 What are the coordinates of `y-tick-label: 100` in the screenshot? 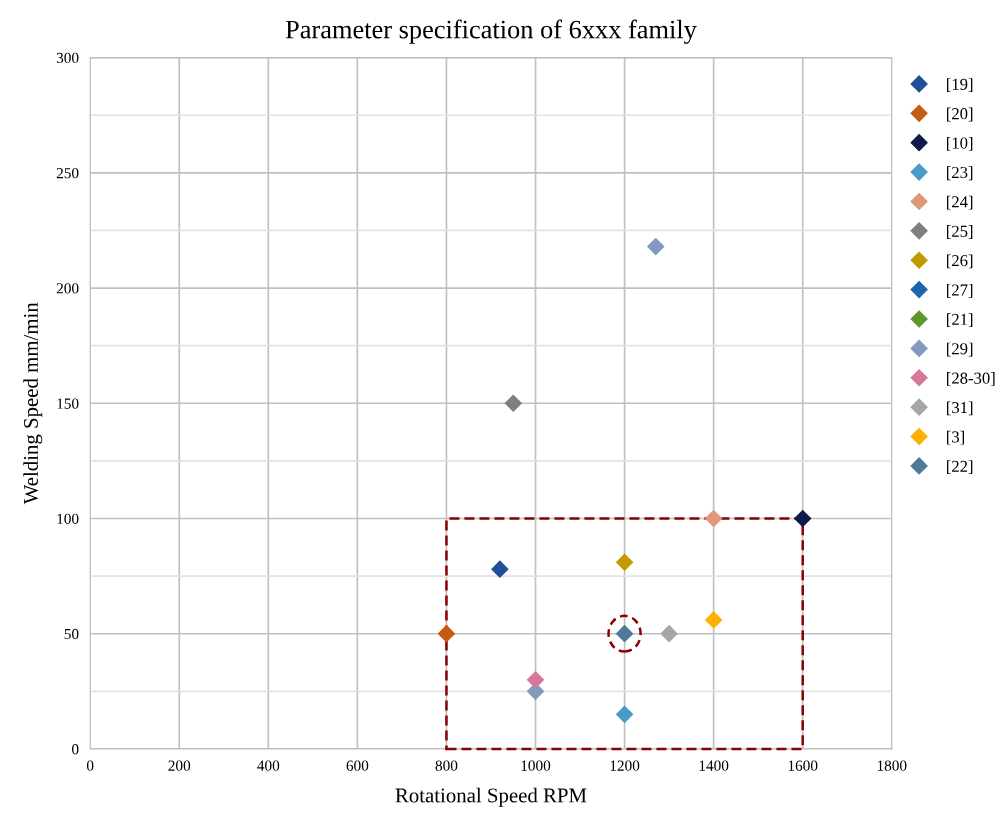 It's located at (68, 518).